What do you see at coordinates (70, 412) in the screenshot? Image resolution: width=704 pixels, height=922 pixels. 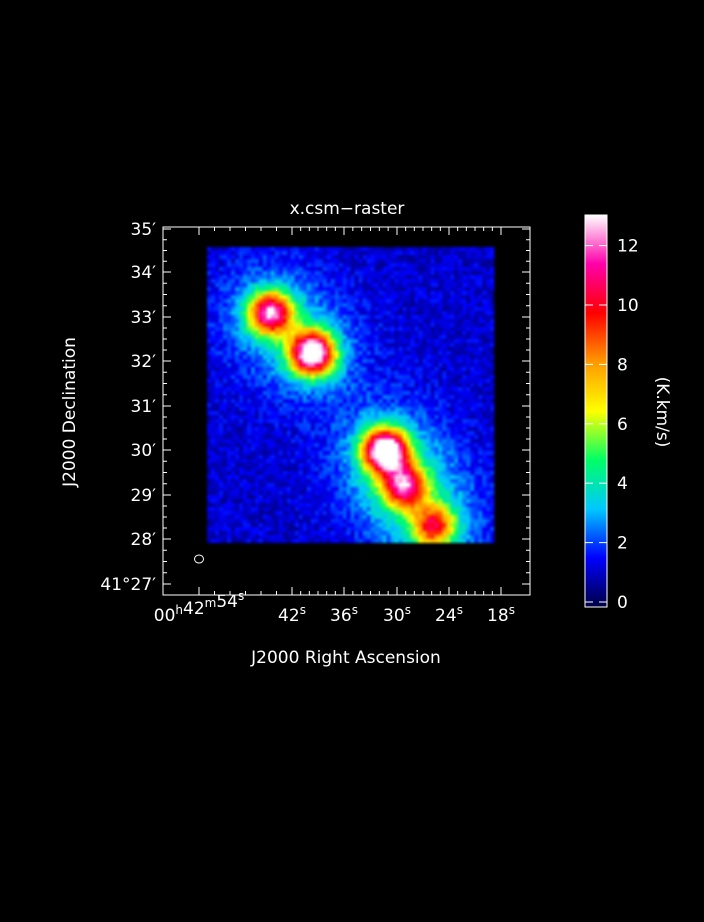 I see `y-axis-label: J2000 Declination` at bounding box center [70, 412].